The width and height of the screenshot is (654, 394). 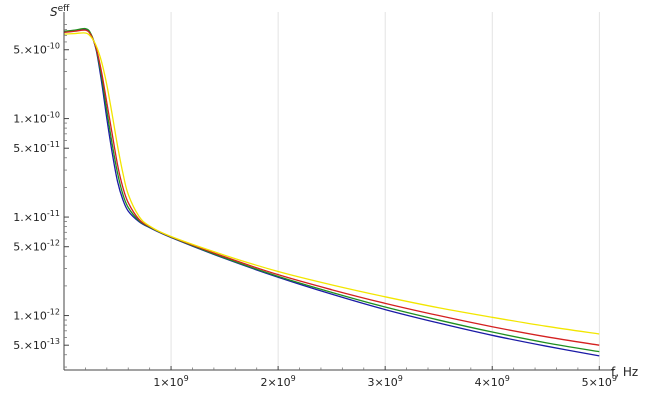 I want to click on x-tick-mantissa: 5, so click(x=585, y=382).